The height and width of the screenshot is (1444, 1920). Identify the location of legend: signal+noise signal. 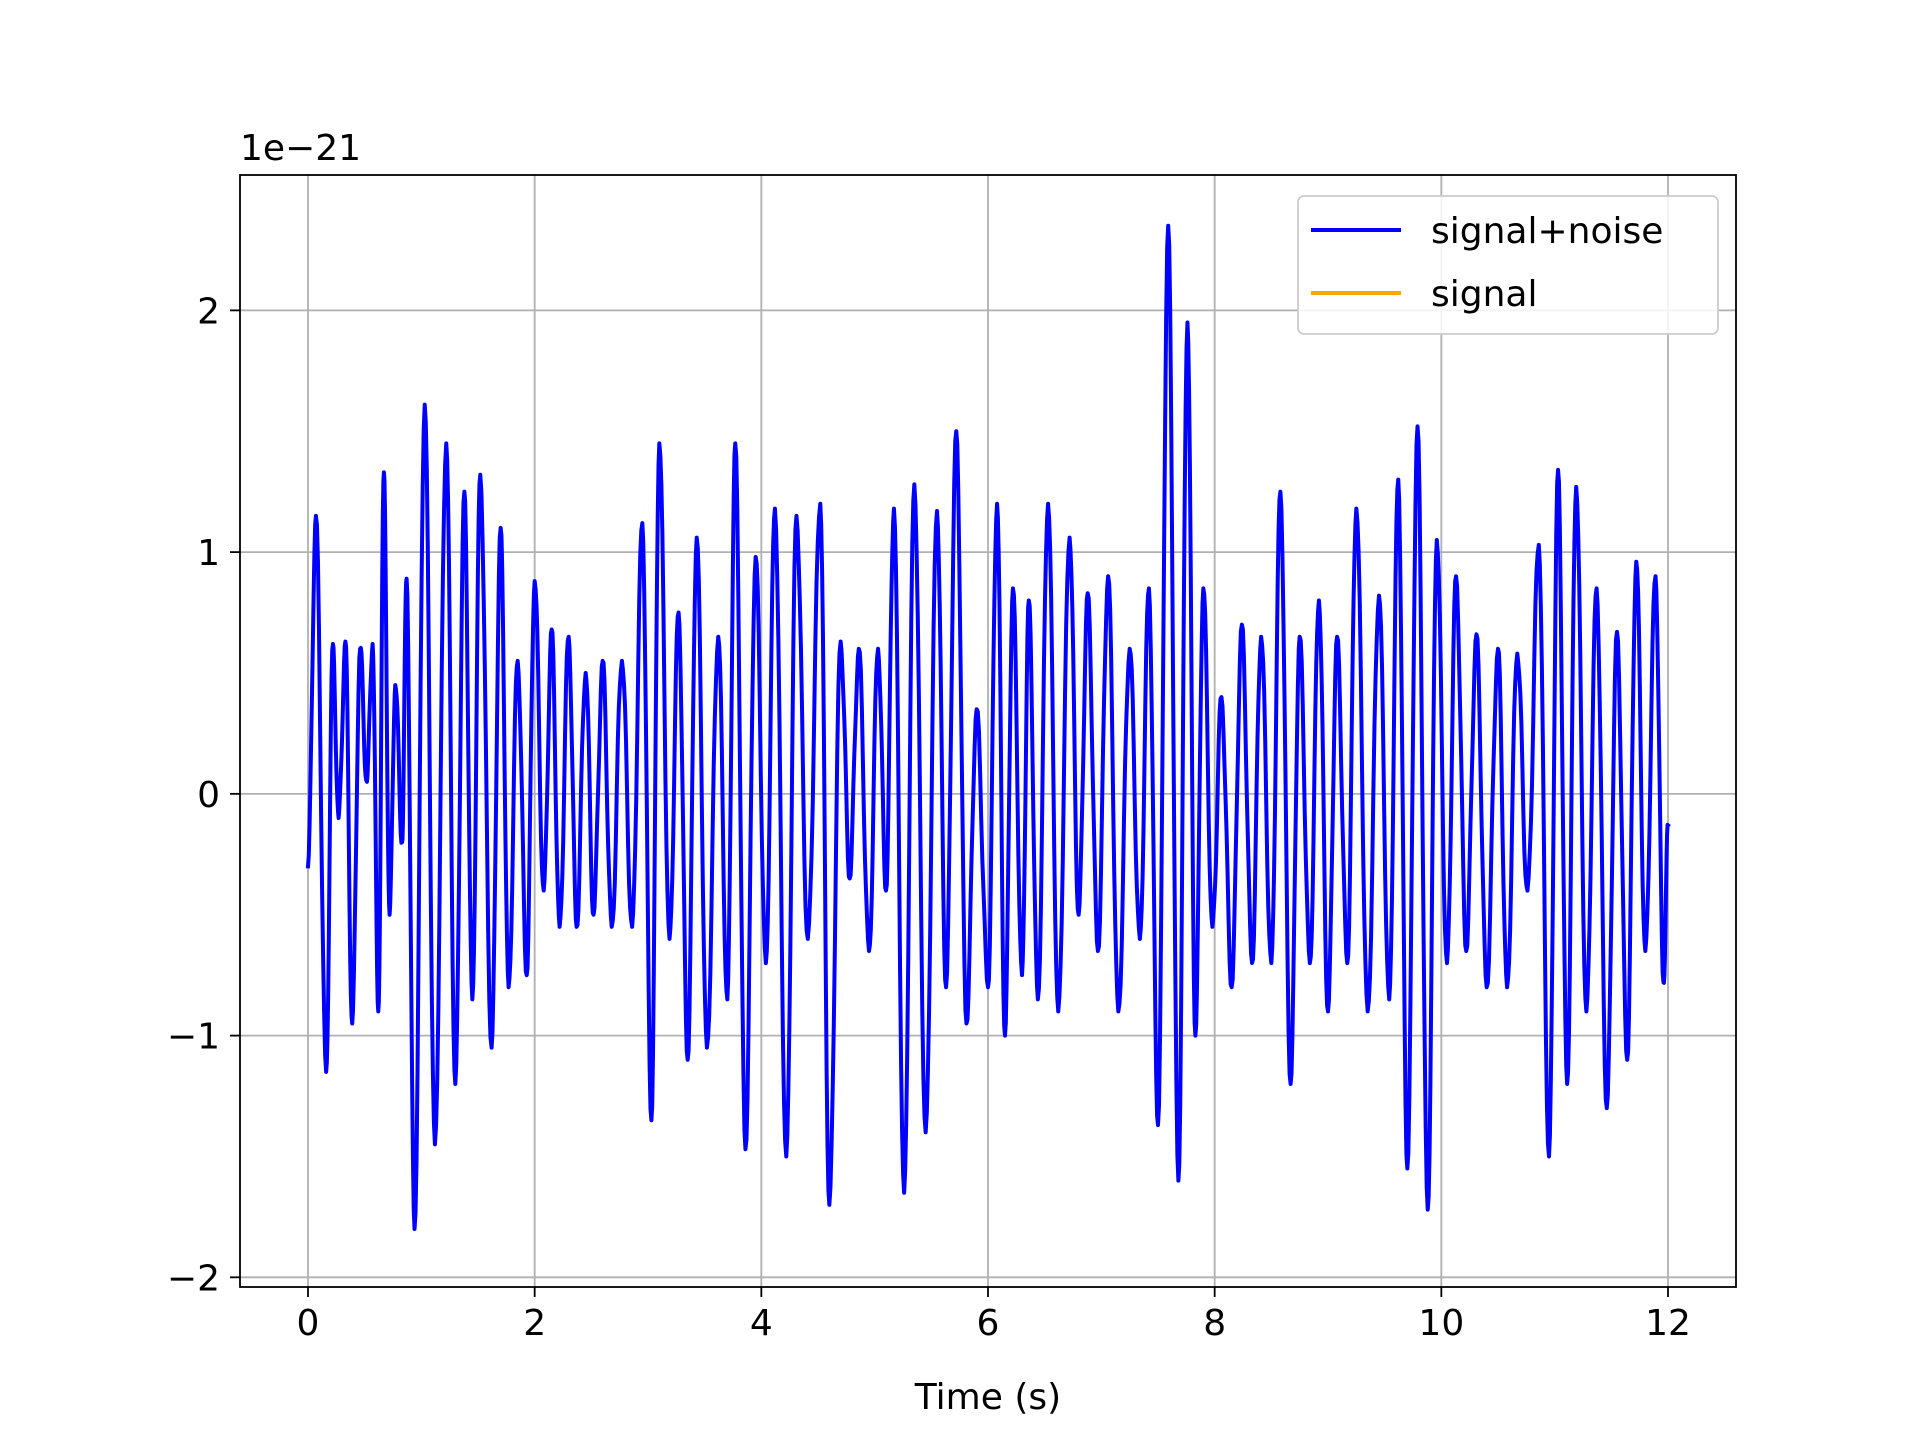
(1508, 265).